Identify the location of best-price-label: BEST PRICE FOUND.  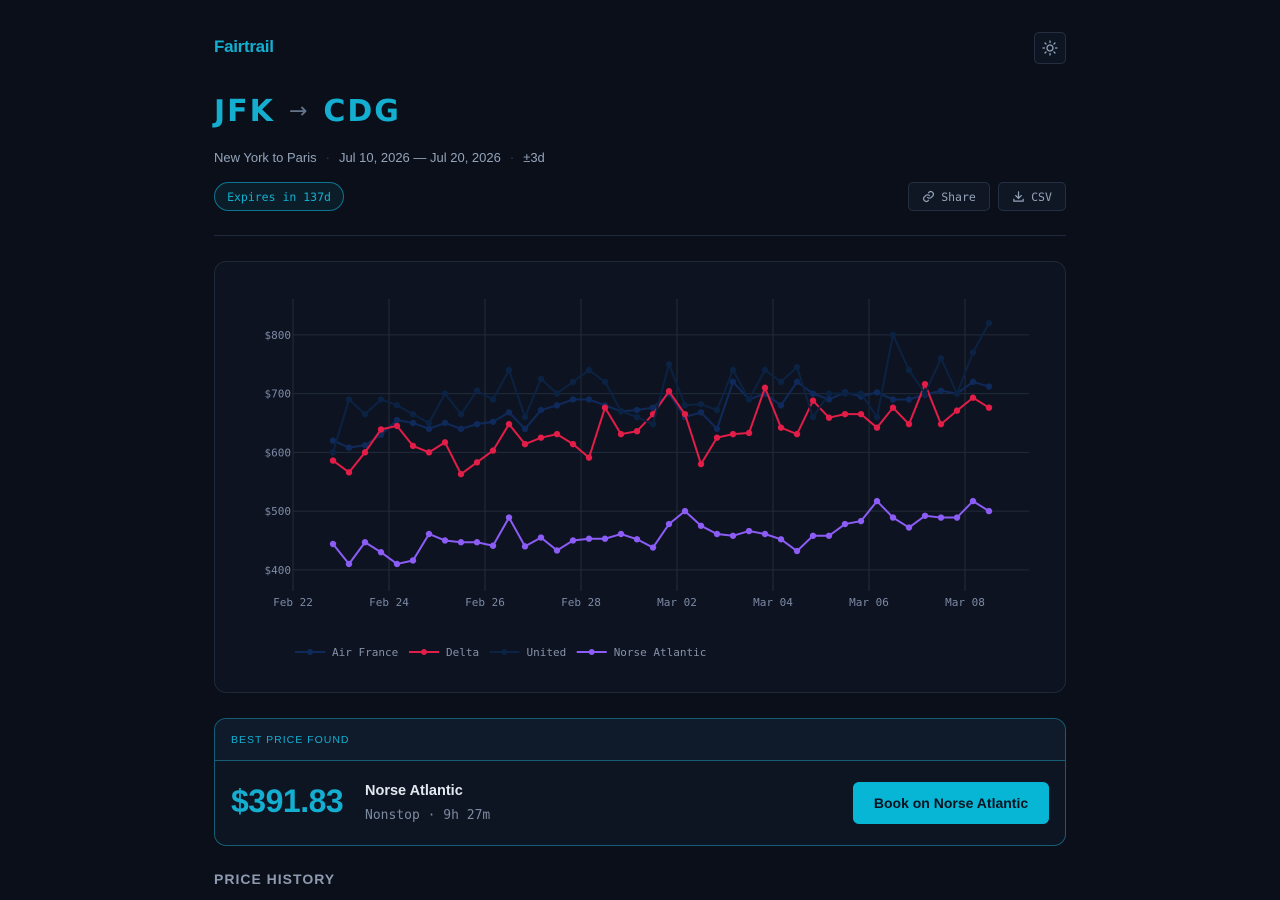
(640, 740).